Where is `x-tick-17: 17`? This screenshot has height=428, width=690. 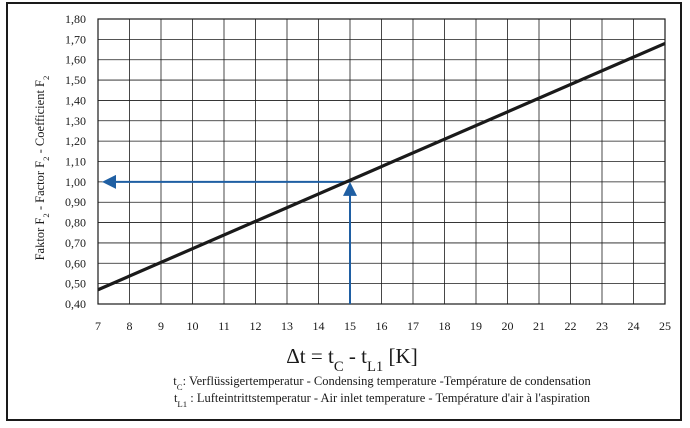
x-tick-17: 17 is located at coordinates (413, 326).